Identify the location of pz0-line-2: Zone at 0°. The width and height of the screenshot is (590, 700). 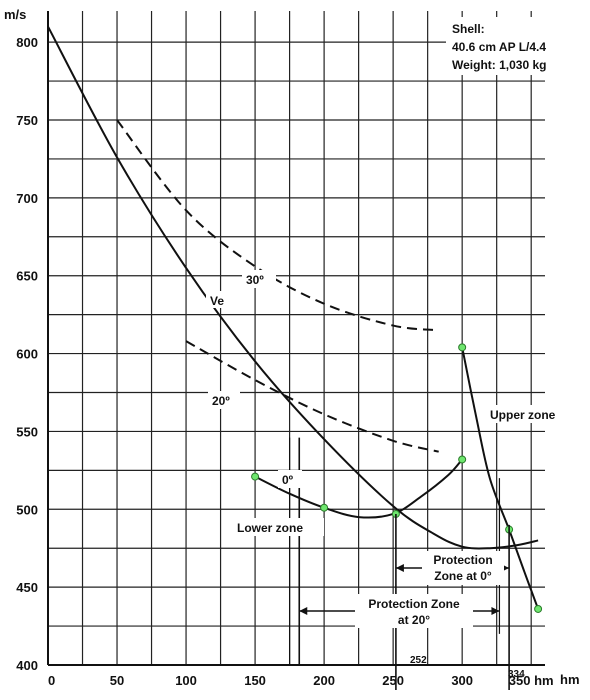
(463, 576).